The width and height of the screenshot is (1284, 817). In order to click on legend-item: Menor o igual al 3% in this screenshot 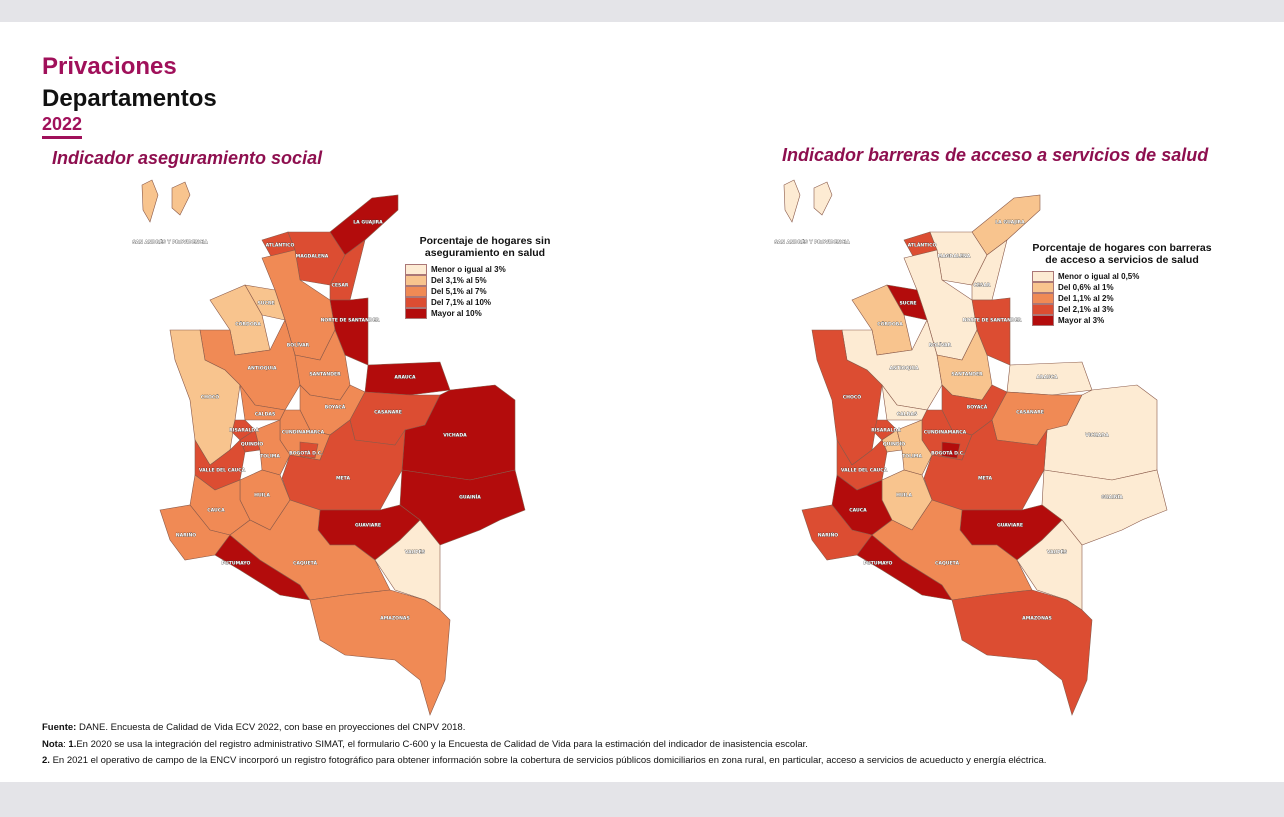, I will do `click(485, 269)`.